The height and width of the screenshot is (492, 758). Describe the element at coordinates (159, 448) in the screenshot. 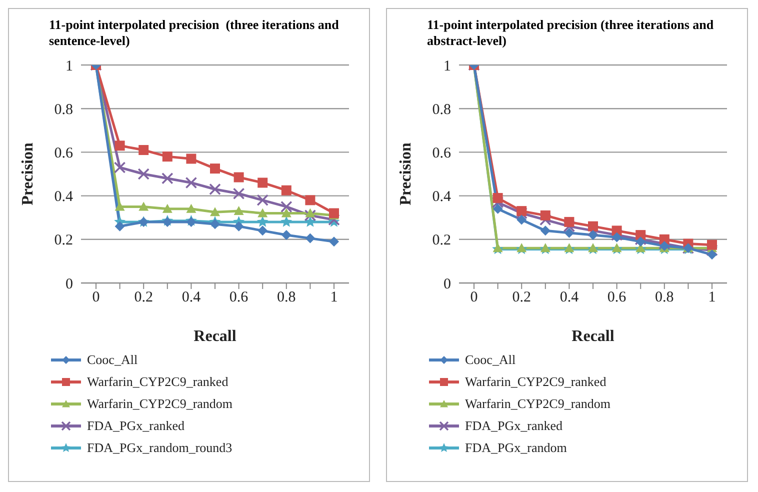

I see `legend-label: FDA_PGx_random_round3` at that location.